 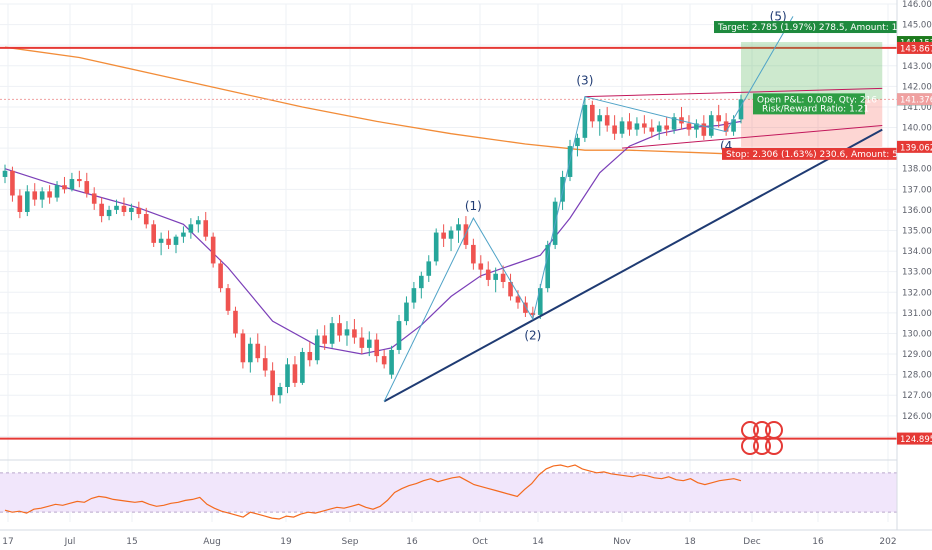 I want to click on price-label-box, so click(x=914, y=99).